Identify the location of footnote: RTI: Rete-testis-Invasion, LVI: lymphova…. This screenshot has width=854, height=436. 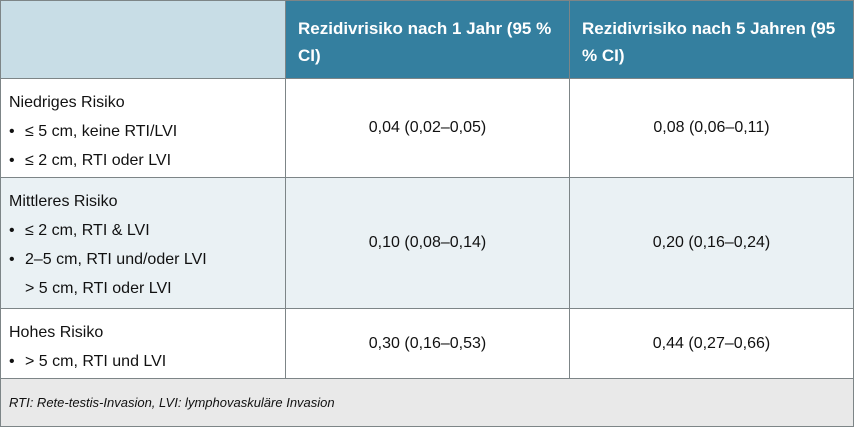
(427, 402).